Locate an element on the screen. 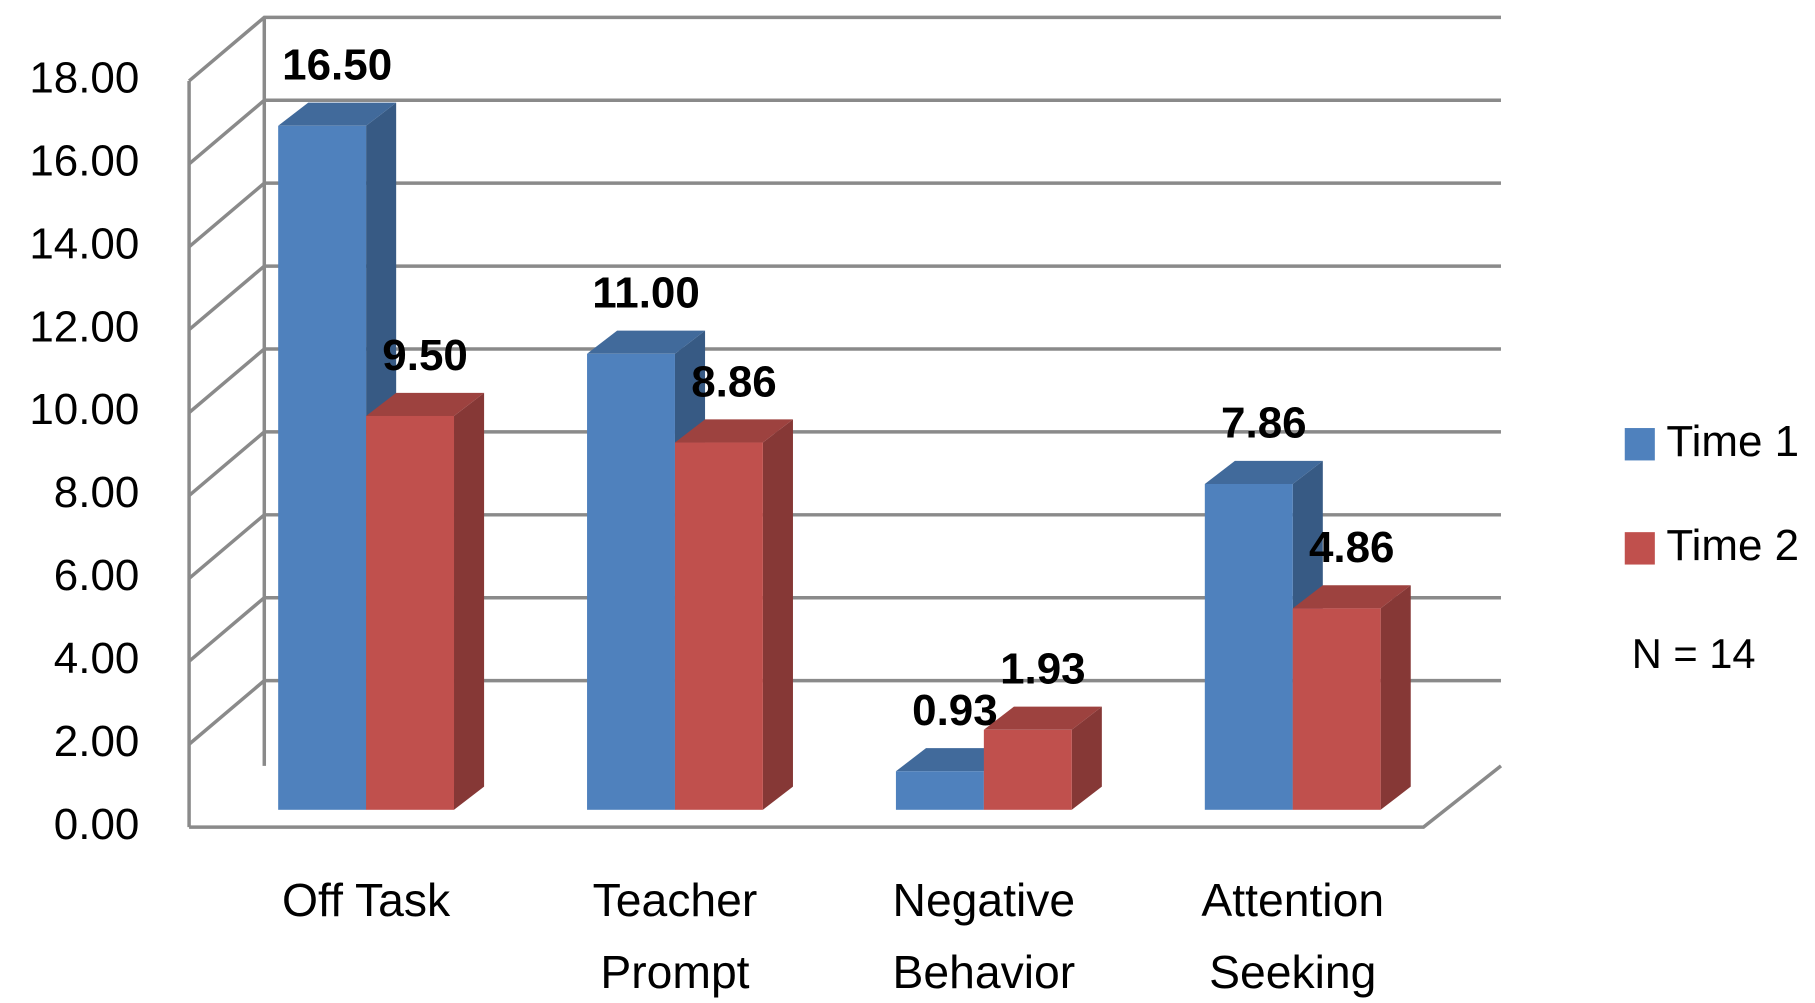  data-label: 8.86 is located at coordinates (734, 381).